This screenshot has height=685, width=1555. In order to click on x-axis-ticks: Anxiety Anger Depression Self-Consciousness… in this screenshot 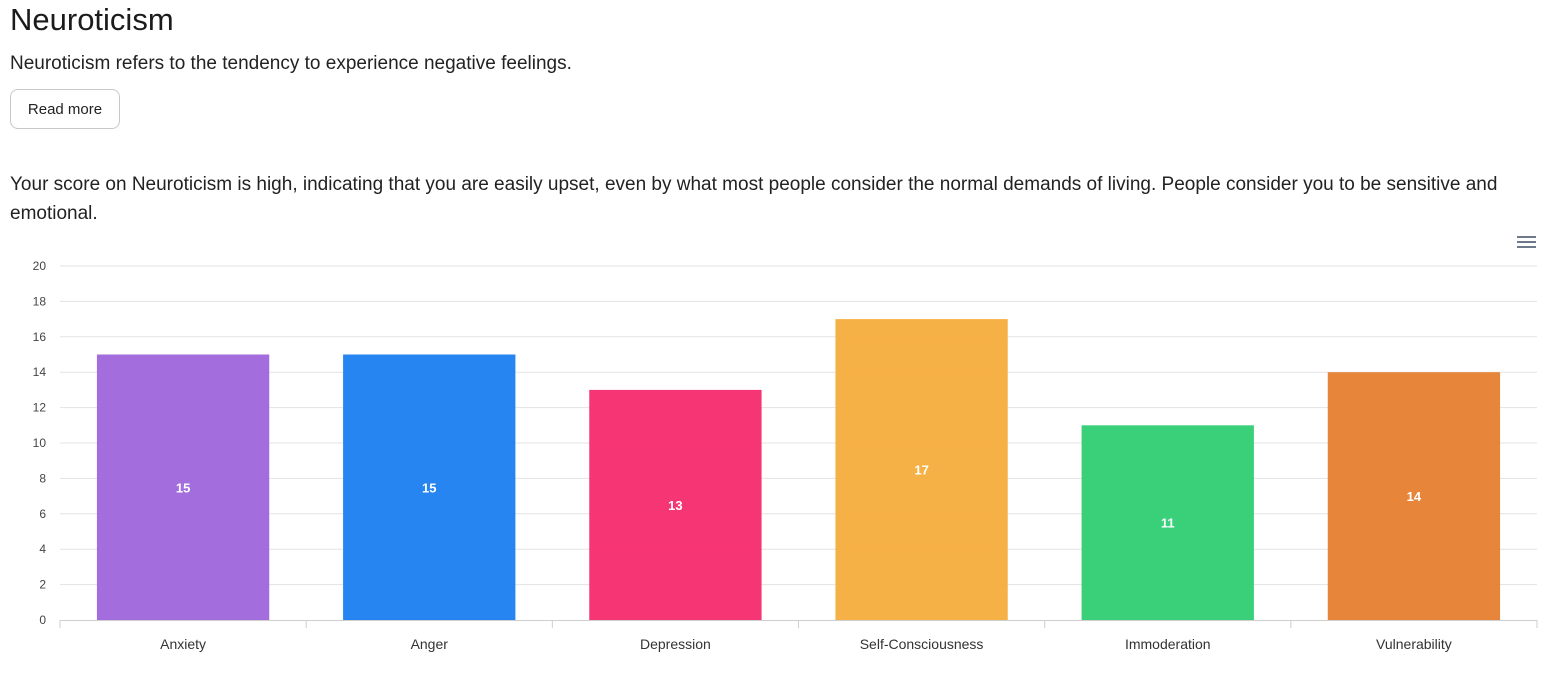, I will do `click(806, 644)`.